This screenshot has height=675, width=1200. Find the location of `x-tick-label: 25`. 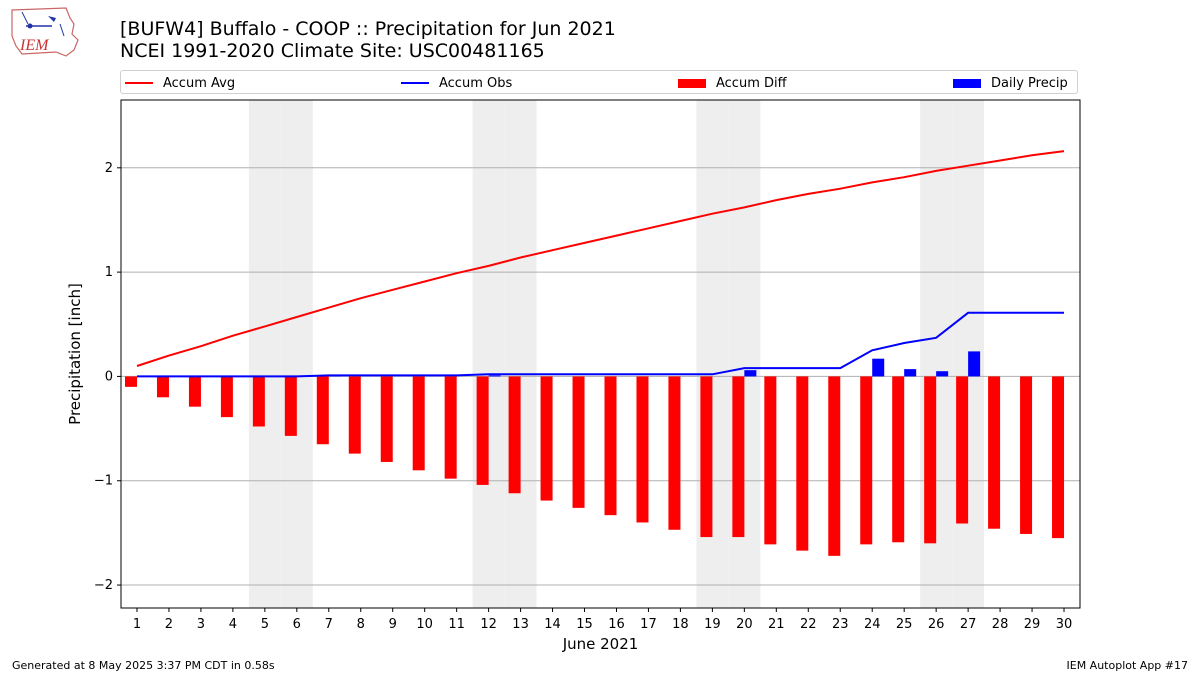

x-tick-label: 25 is located at coordinates (904, 624).